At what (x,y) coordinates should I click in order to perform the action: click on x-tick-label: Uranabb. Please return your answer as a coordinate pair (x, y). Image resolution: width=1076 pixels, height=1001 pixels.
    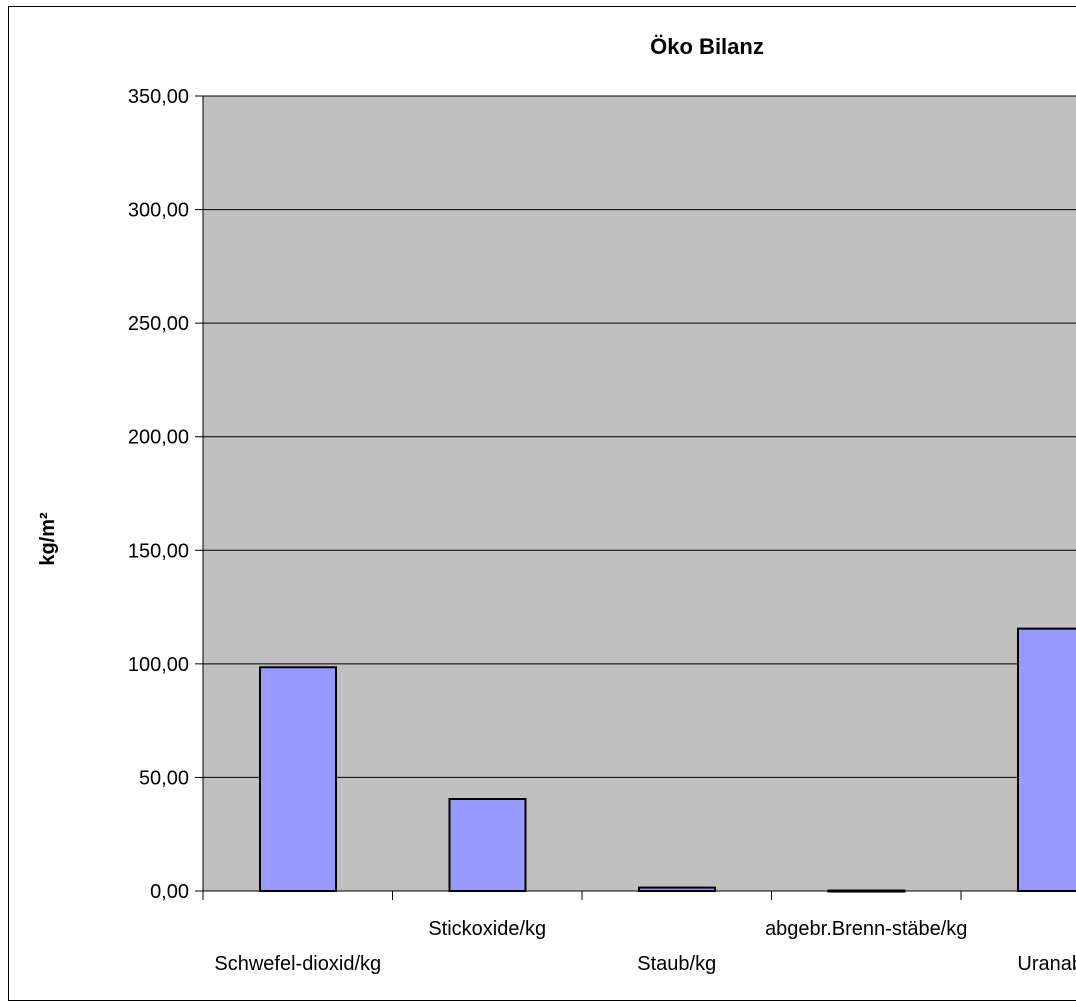
    Looking at the image, I should click on (1046, 964).